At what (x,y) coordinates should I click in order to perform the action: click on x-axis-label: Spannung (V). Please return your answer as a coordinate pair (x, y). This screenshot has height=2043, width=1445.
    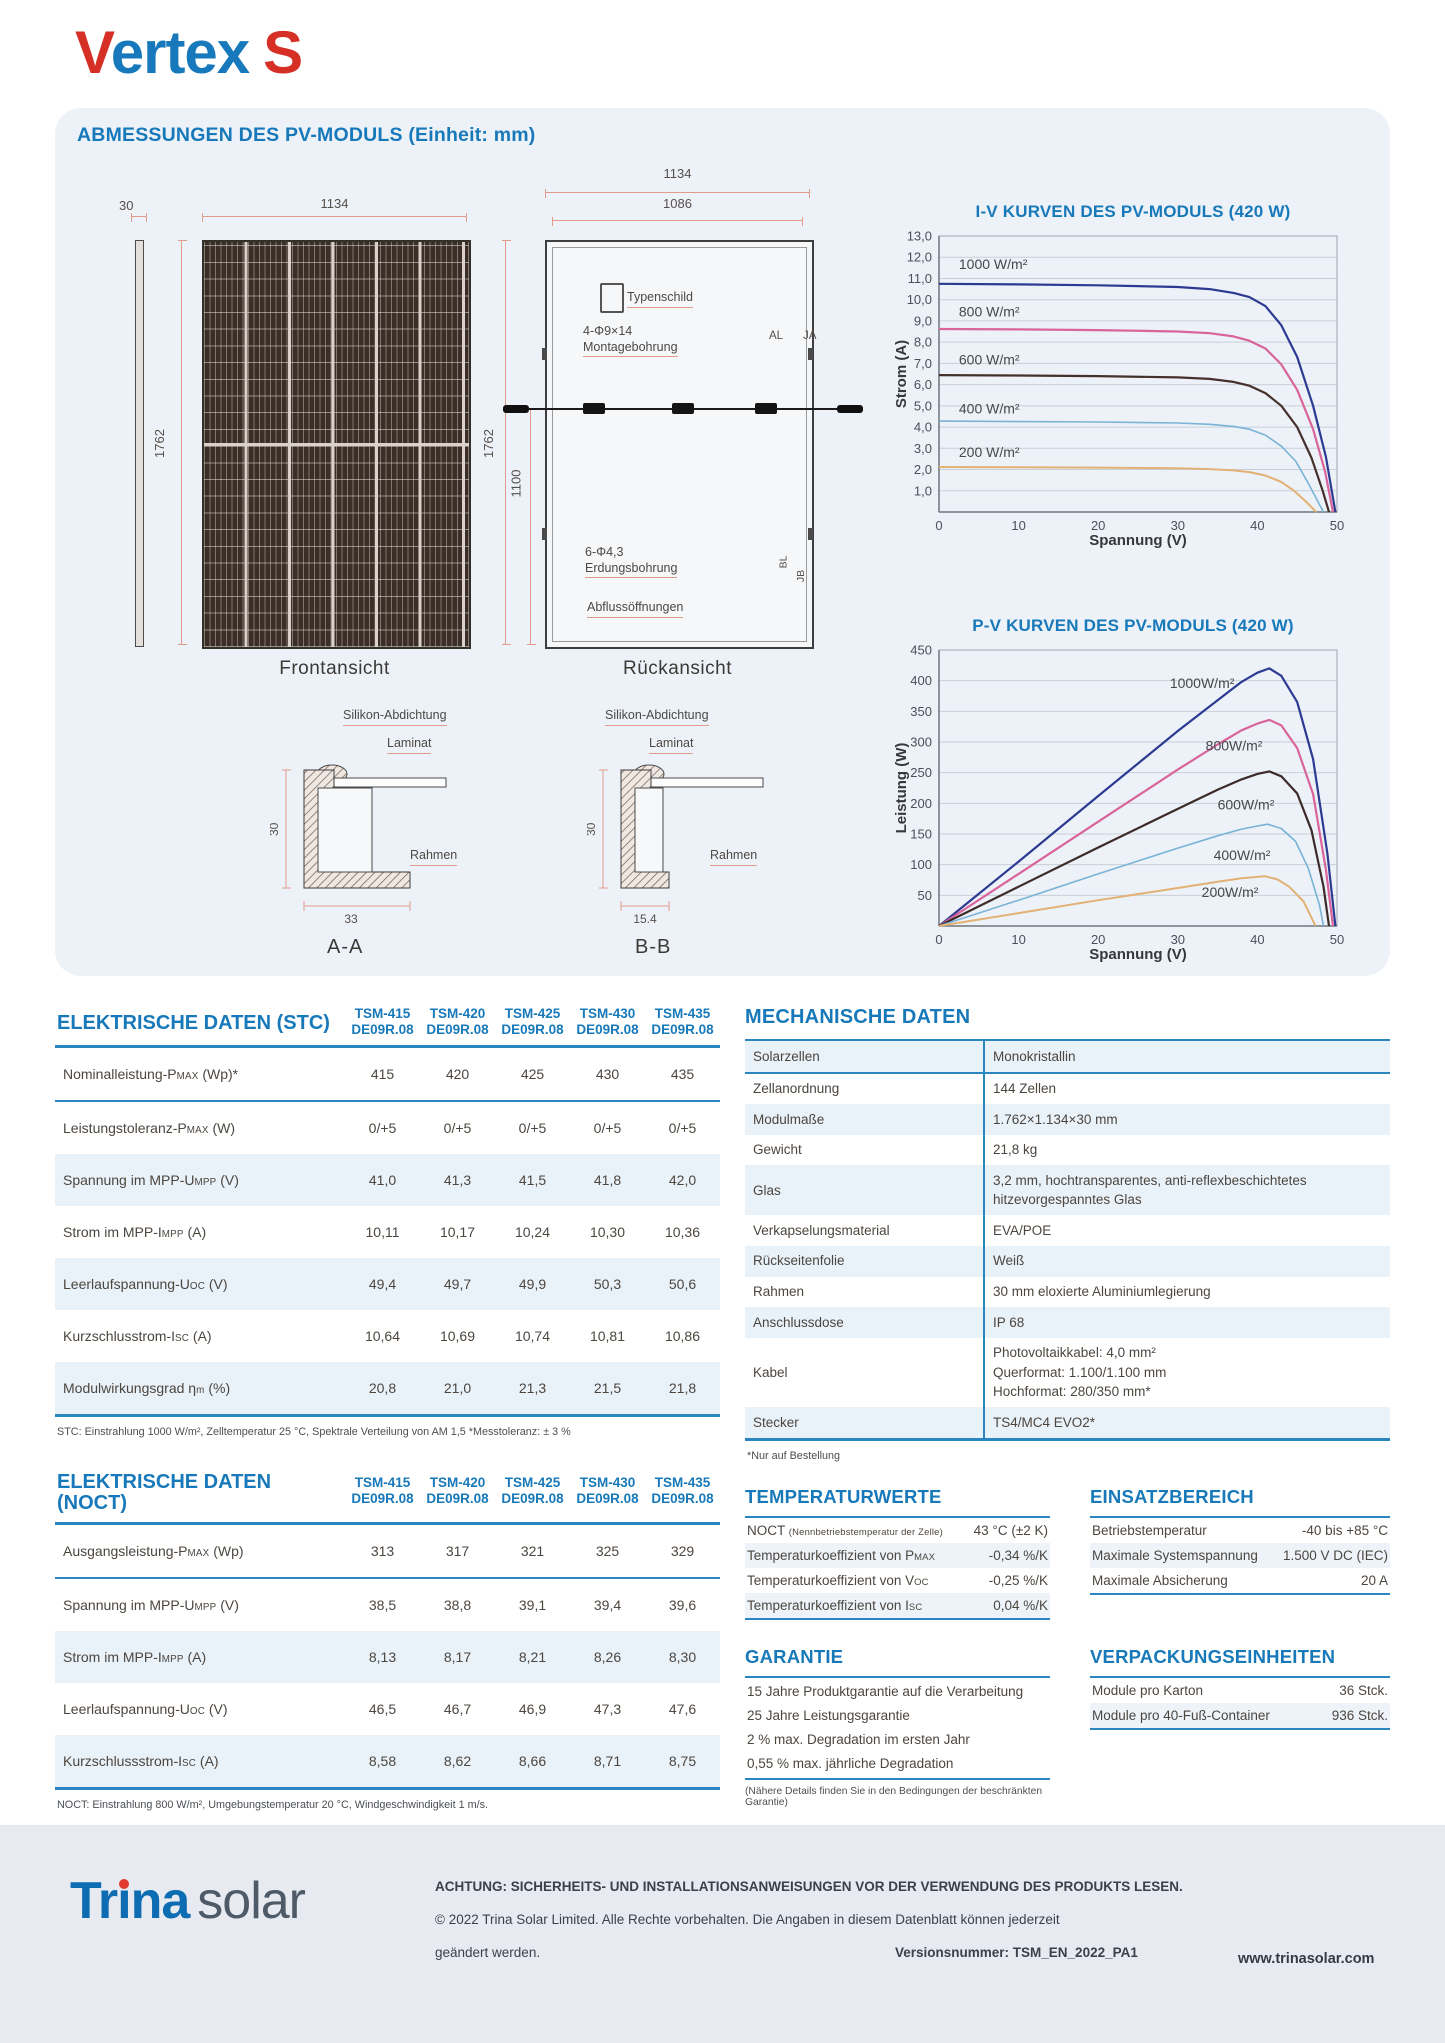
    Looking at the image, I should click on (1138, 954).